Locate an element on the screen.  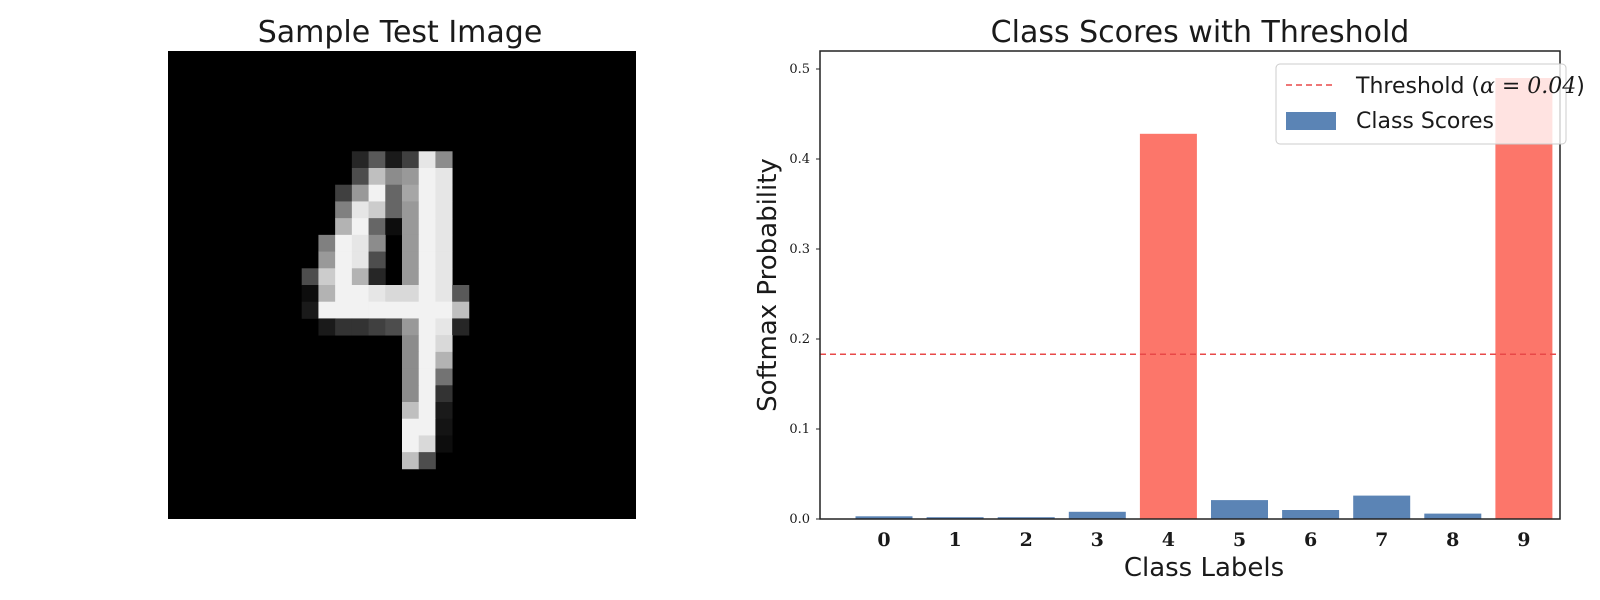
x-tick-label-9: 9 is located at coordinates (1523, 540).